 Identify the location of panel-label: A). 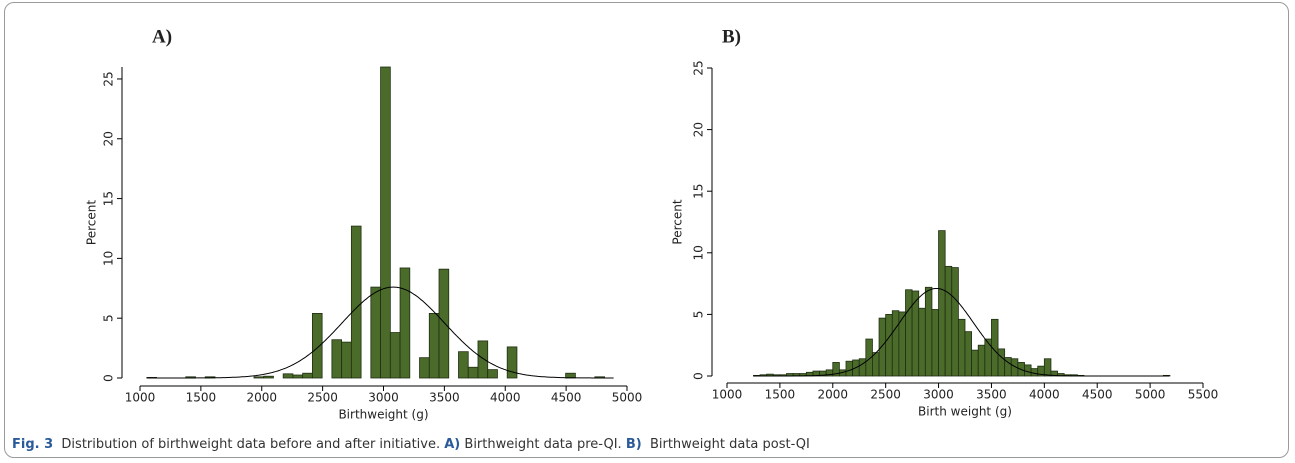
(162, 36).